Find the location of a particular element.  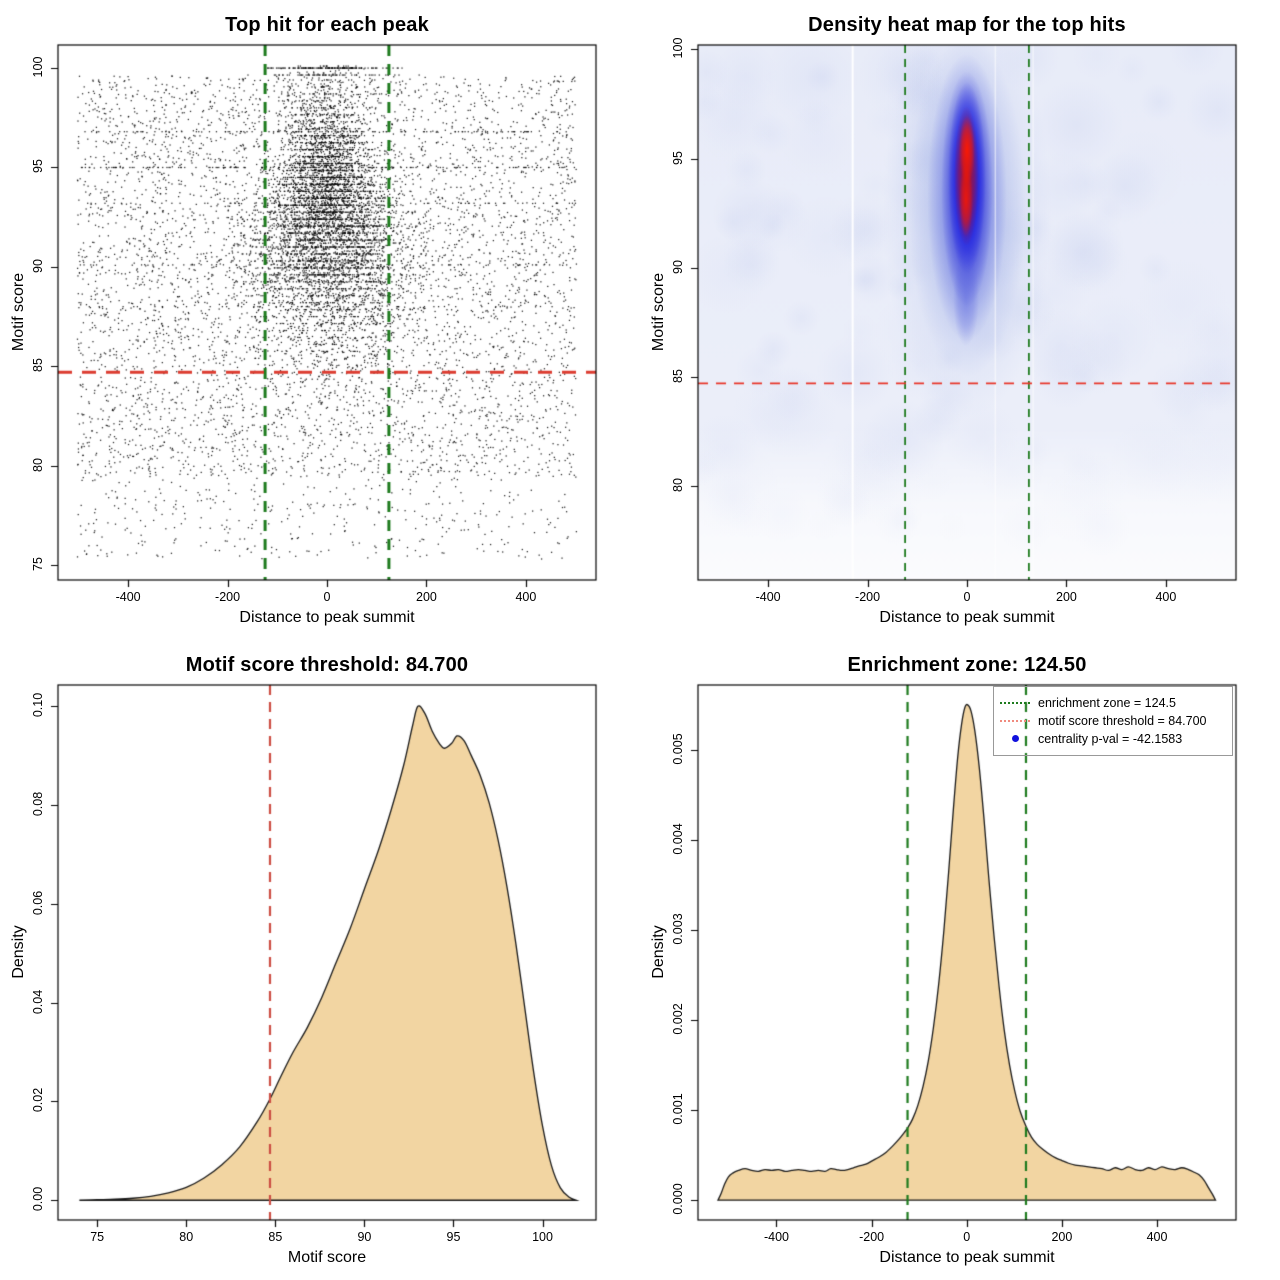

legend-centrality-pval-label: centrality p-val = -42.1583 is located at coordinates (1110, 738).